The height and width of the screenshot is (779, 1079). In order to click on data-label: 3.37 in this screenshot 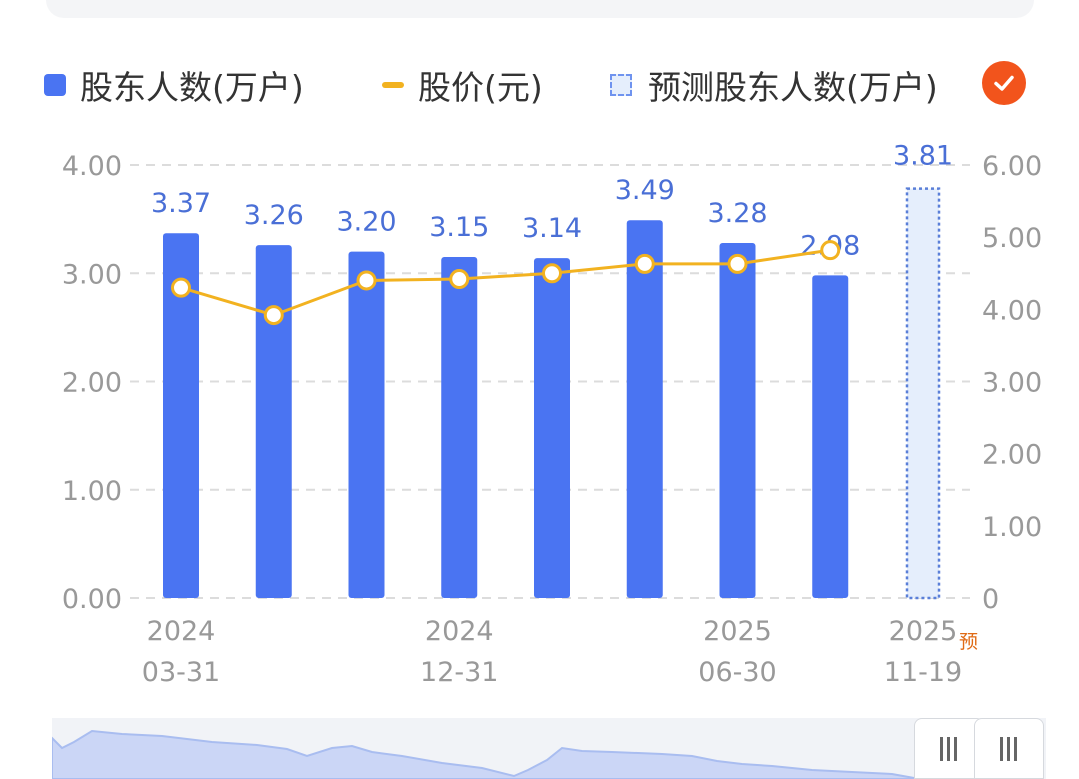, I will do `click(181, 203)`.